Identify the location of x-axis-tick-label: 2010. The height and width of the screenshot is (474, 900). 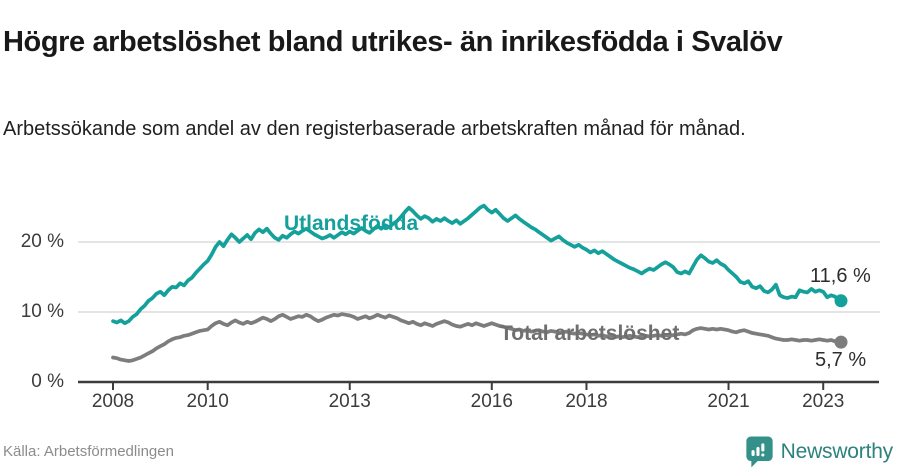
(207, 401).